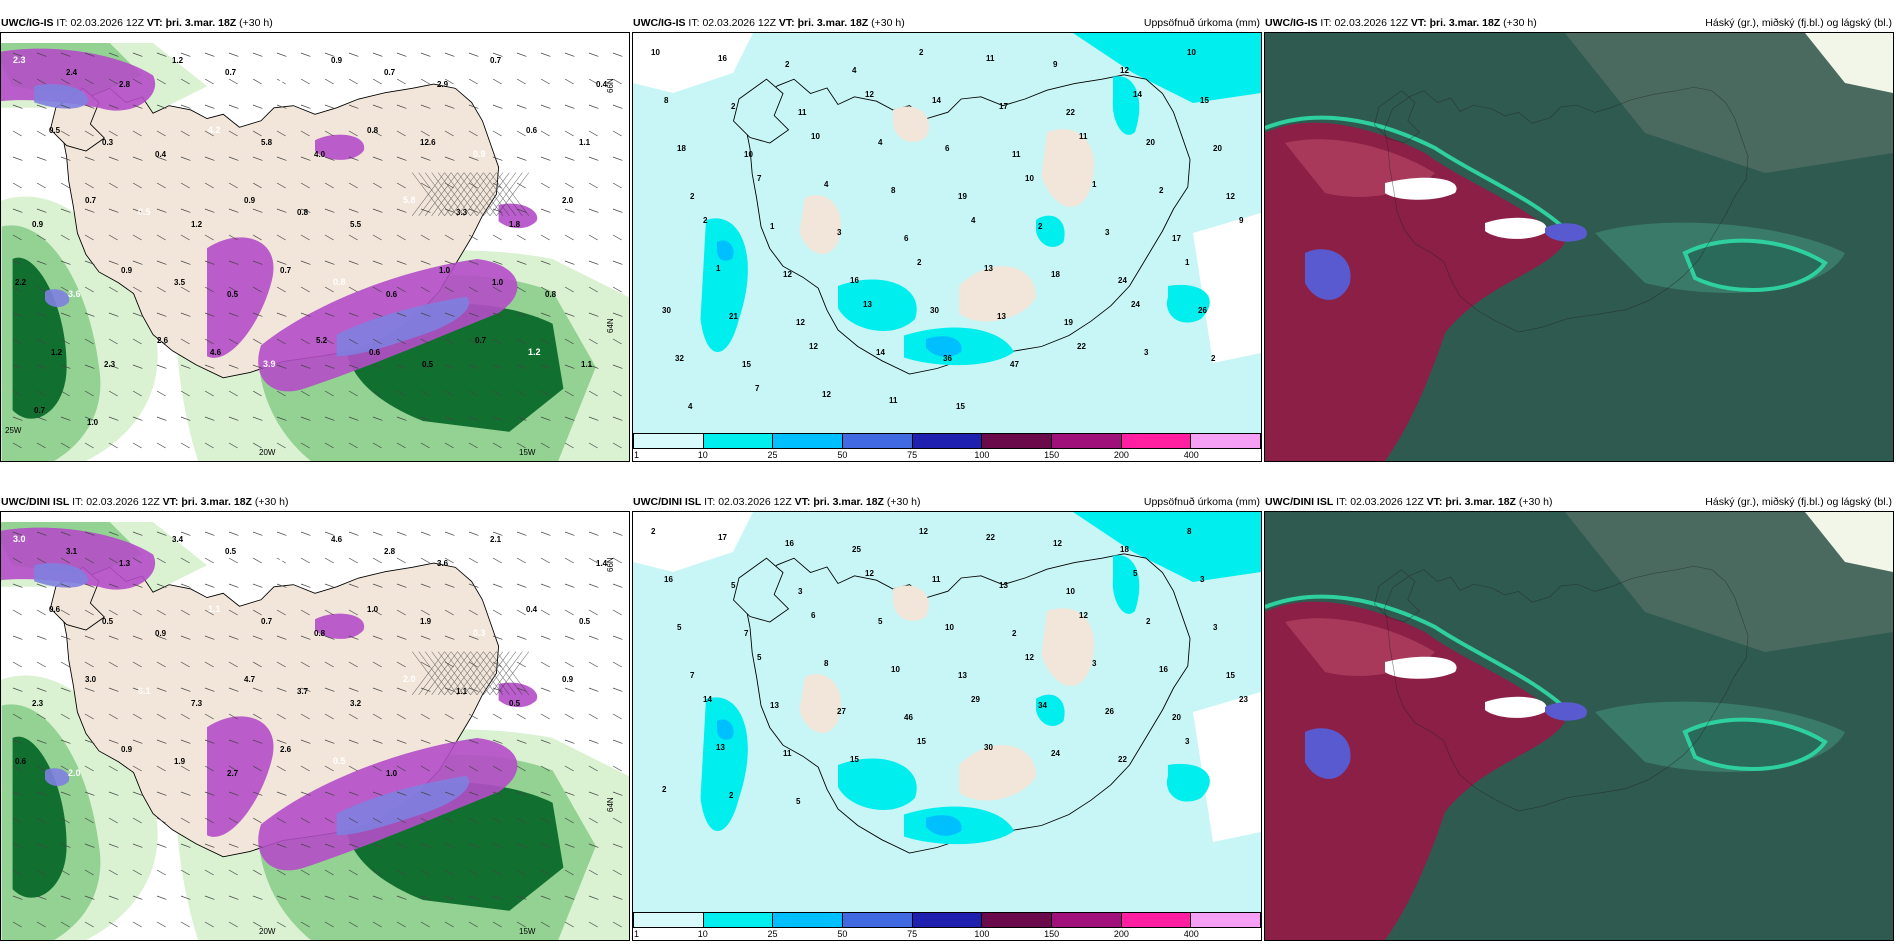 The image size is (1900, 950). Describe the element at coordinates (72, 551) in the screenshot. I see `gust-value-label: 3.1` at that location.